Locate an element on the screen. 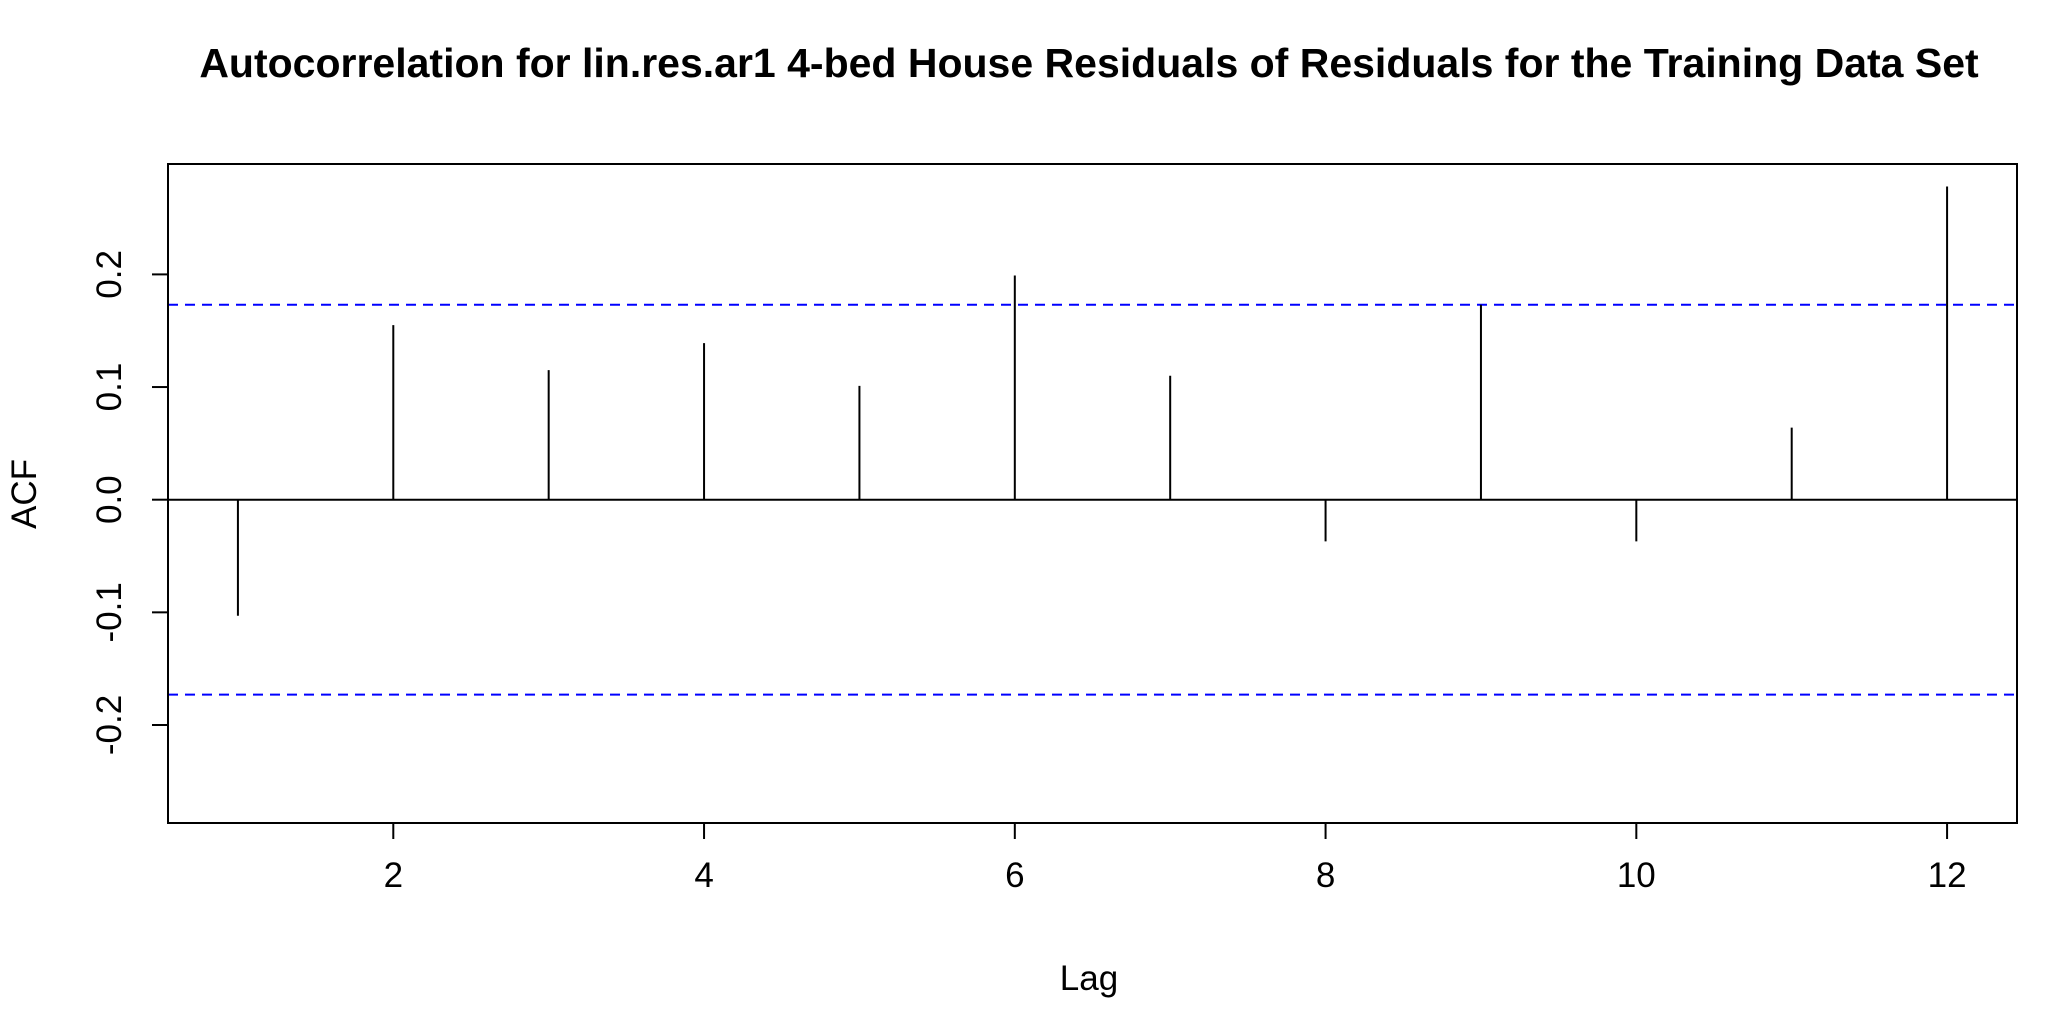 The height and width of the screenshot is (1009, 2057). x-tick-label: 10 is located at coordinates (1636, 875).